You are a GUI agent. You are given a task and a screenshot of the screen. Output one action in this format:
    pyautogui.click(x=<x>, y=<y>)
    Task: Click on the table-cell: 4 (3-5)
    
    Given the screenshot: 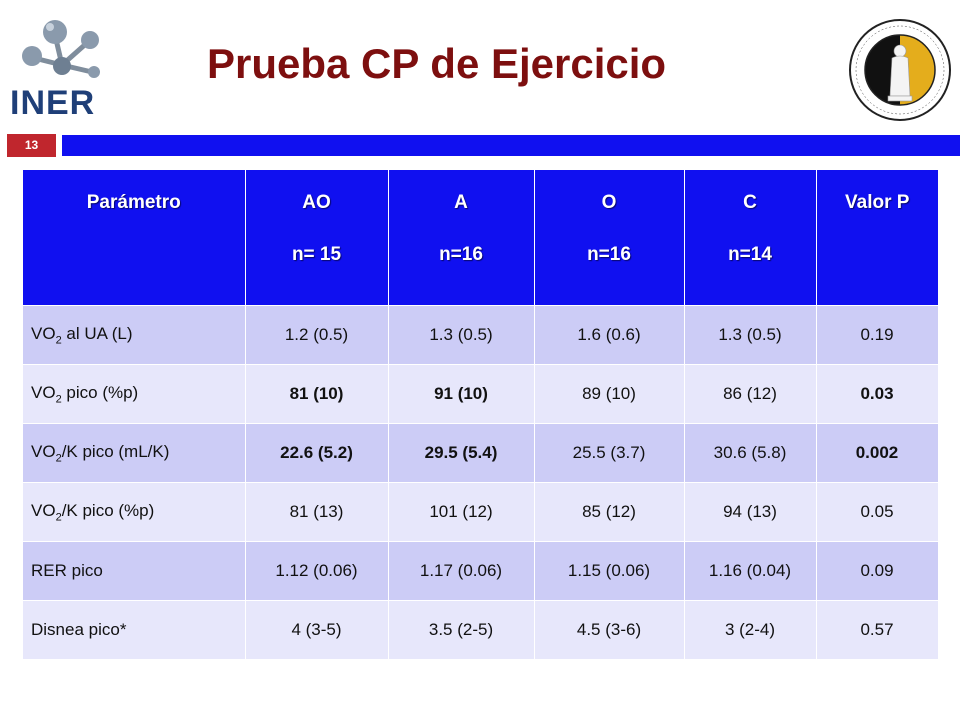 What is the action you would take?
    pyautogui.click(x=317, y=629)
    